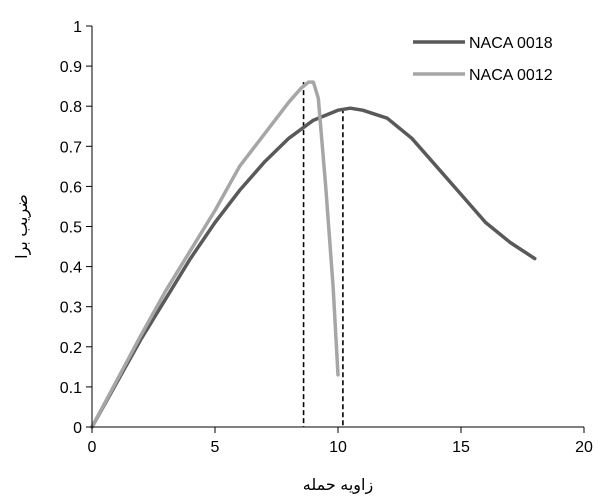 This screenshot has height=498, width=600. I want to click on x-axis-label: زاویه حمله, so click(338, 486).